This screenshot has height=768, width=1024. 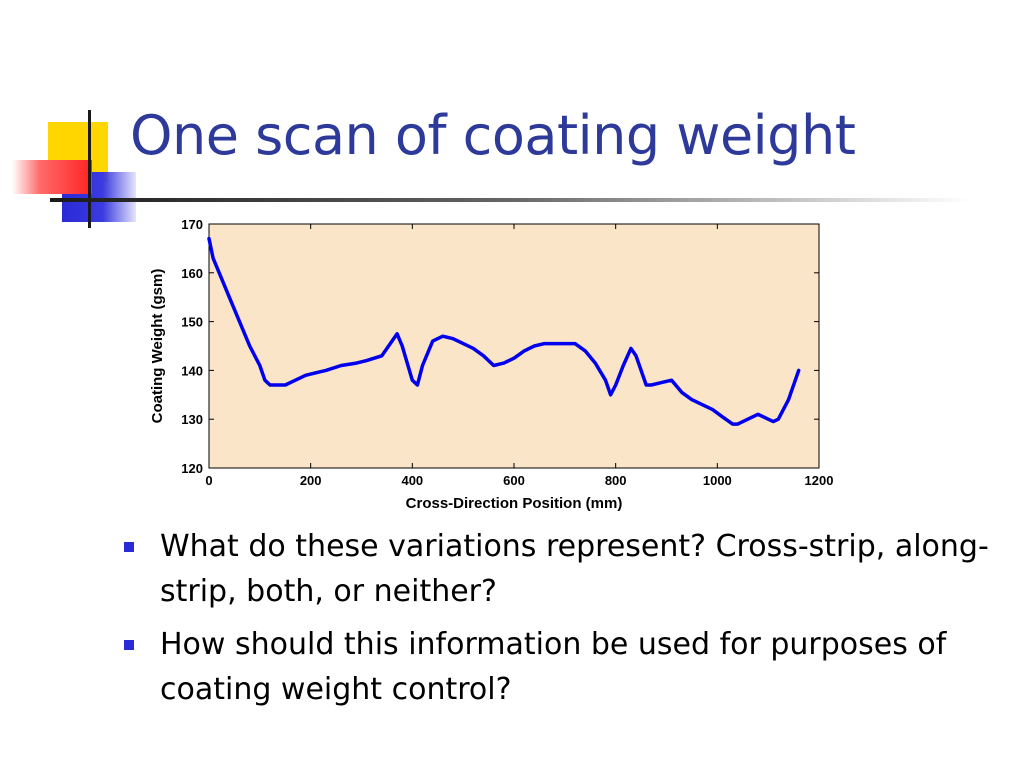 I want to click on y-tick-label: 140, so click(x=192, y=370).